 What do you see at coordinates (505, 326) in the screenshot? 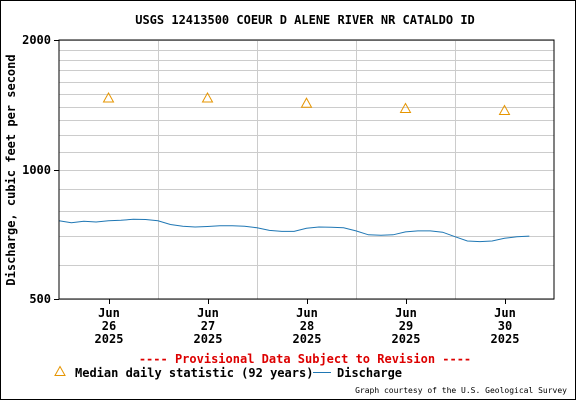
I see `x-tick-label: 30` at bounding box center [505, 326].